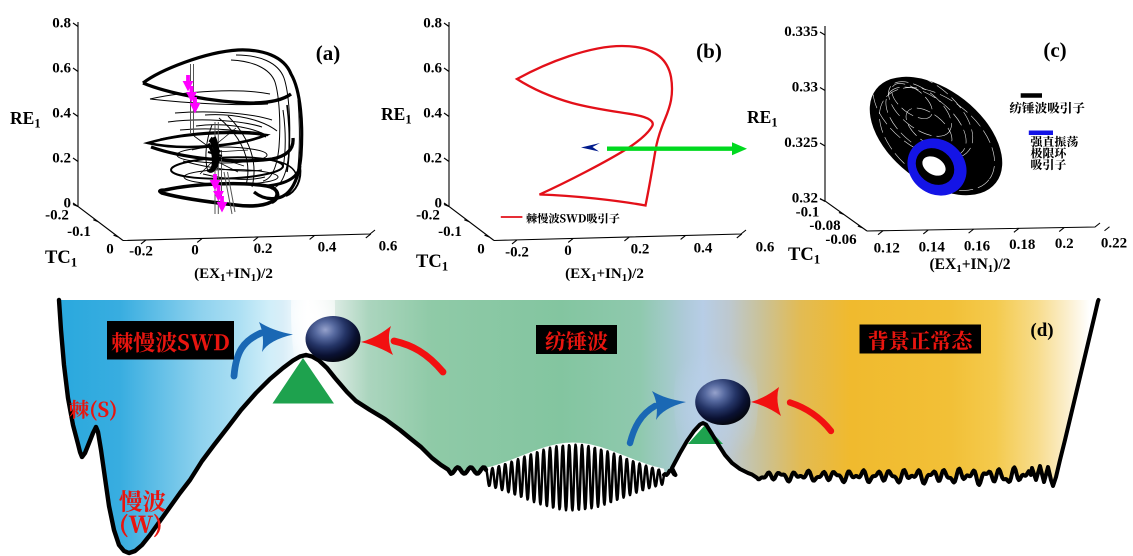 This screenshot has height=556, width=1133. Describe the element at coordinates (801, 32) in the screenshot. I see `svg-text: 0.335` at that location.